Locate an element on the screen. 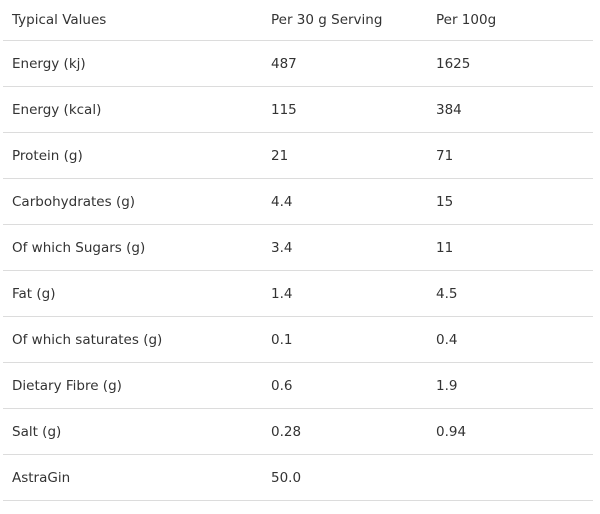 The width and height of the screenshot is (600, 514). cell: Fat (g) is located at coordinates (132, 293).